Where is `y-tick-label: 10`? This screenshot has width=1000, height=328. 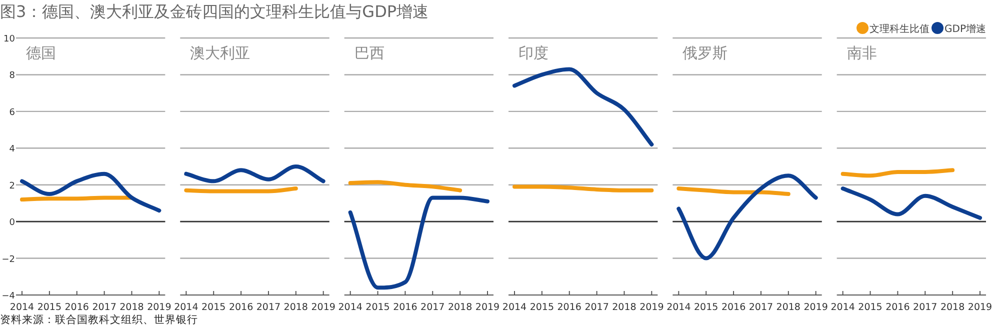 y-tick-label: 10 is located at coordinates (10, 39).